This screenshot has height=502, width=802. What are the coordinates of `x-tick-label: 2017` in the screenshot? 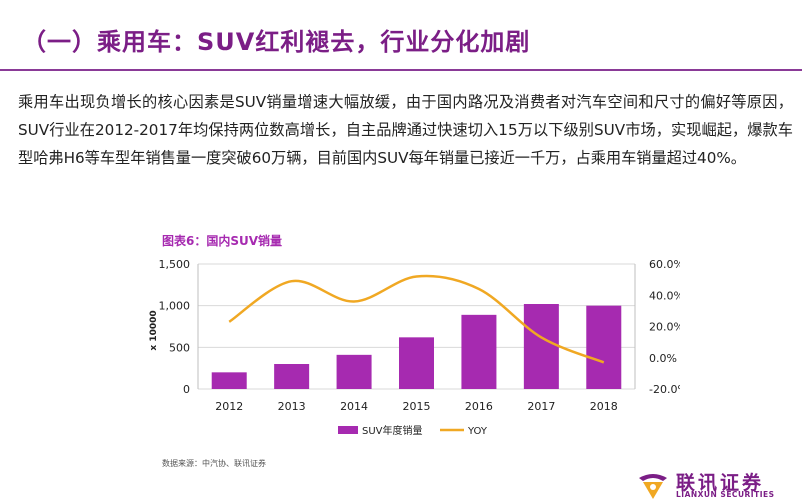 It's located at (541, 406).